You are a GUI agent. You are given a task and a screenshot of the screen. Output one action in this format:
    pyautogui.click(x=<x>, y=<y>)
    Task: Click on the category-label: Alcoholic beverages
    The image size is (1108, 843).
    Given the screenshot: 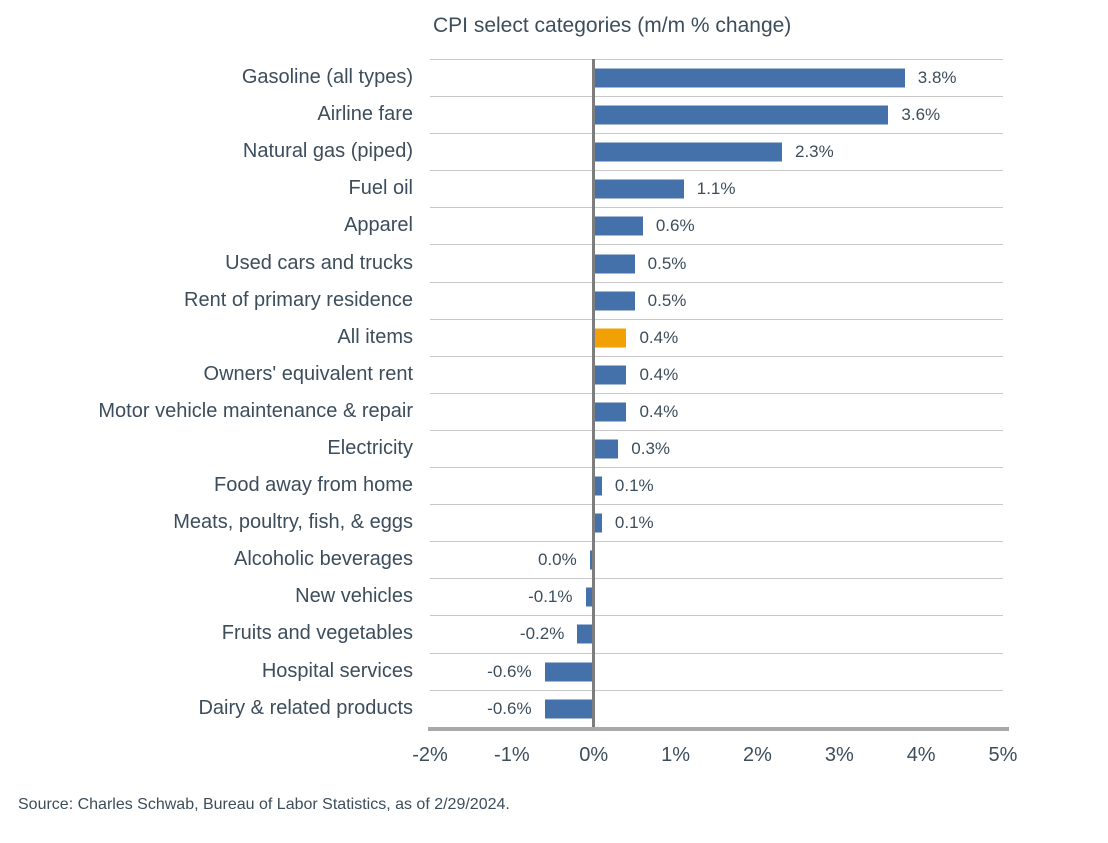 What is the action you would take?
    pyautogui.click(x=323, y=559)
    